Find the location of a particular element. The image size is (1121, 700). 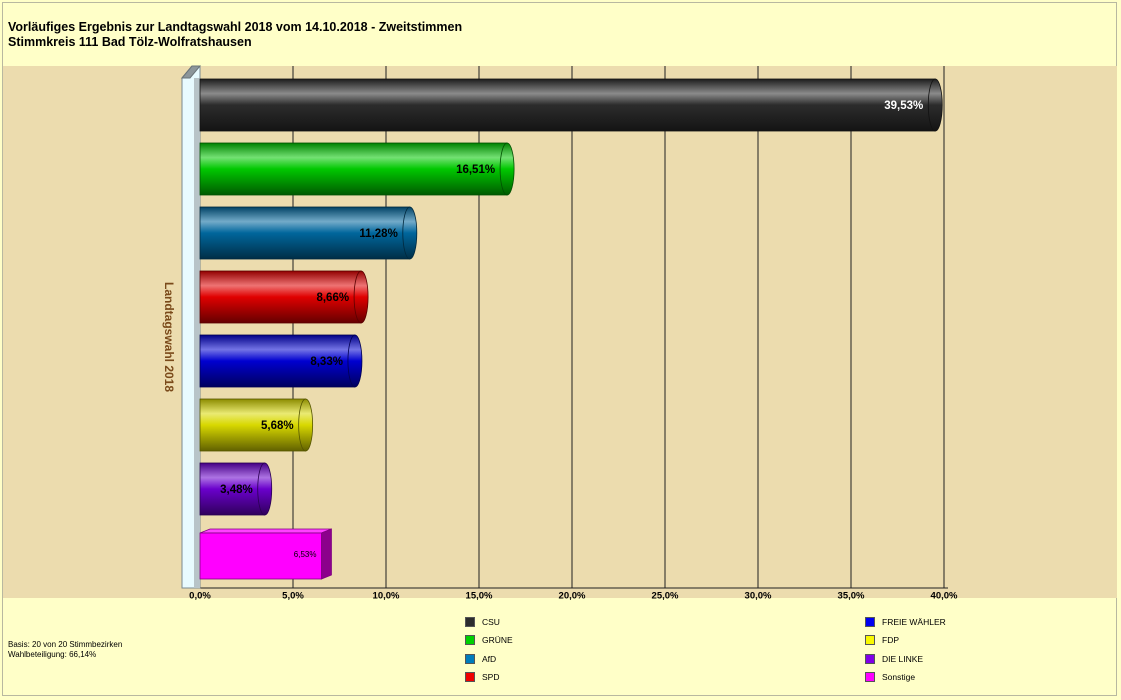

legend-item: AfD is located at coordinates (480, 658).